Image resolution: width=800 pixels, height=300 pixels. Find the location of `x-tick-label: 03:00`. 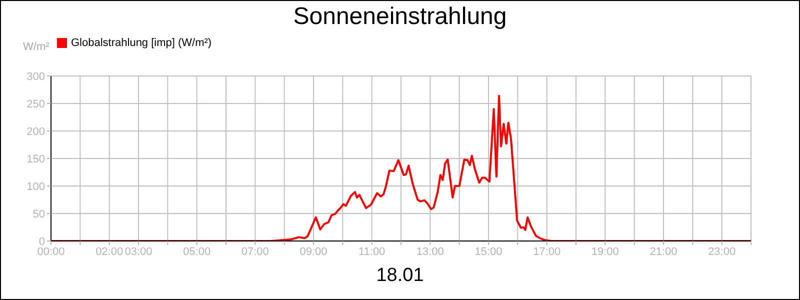

x-tick-label: 03:00 is located at coordinates (138, 252).